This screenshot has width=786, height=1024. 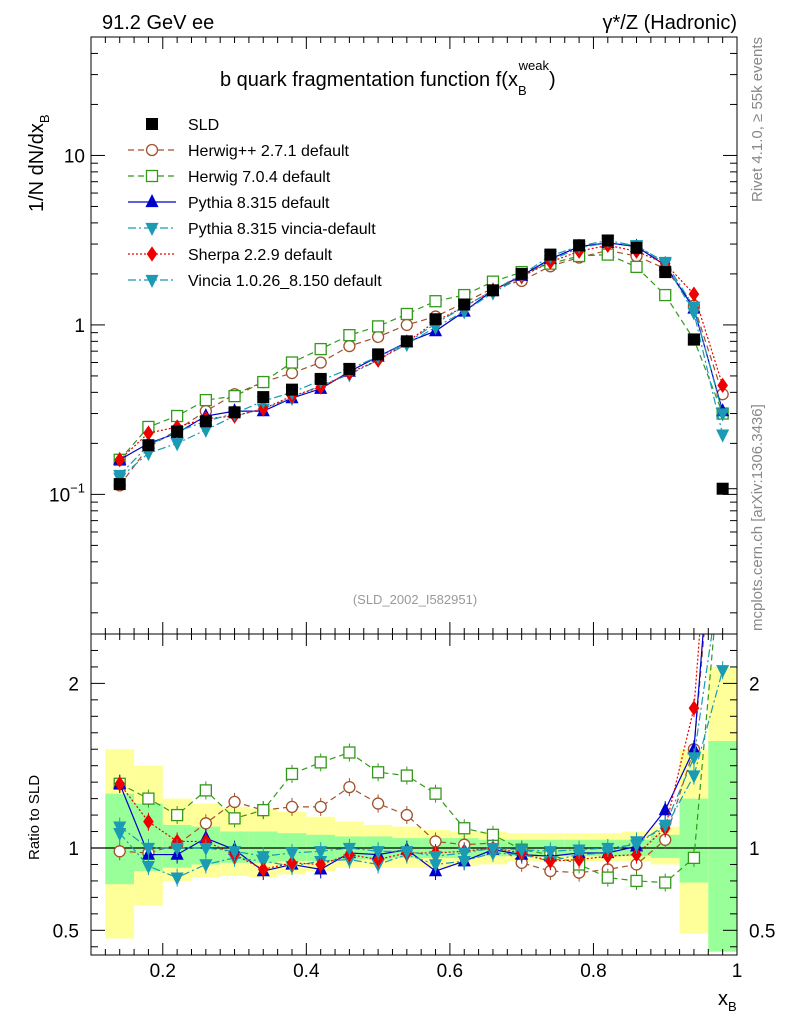 I want to click on ratio-tick-label-right: 2, so click(x=754, y=684).